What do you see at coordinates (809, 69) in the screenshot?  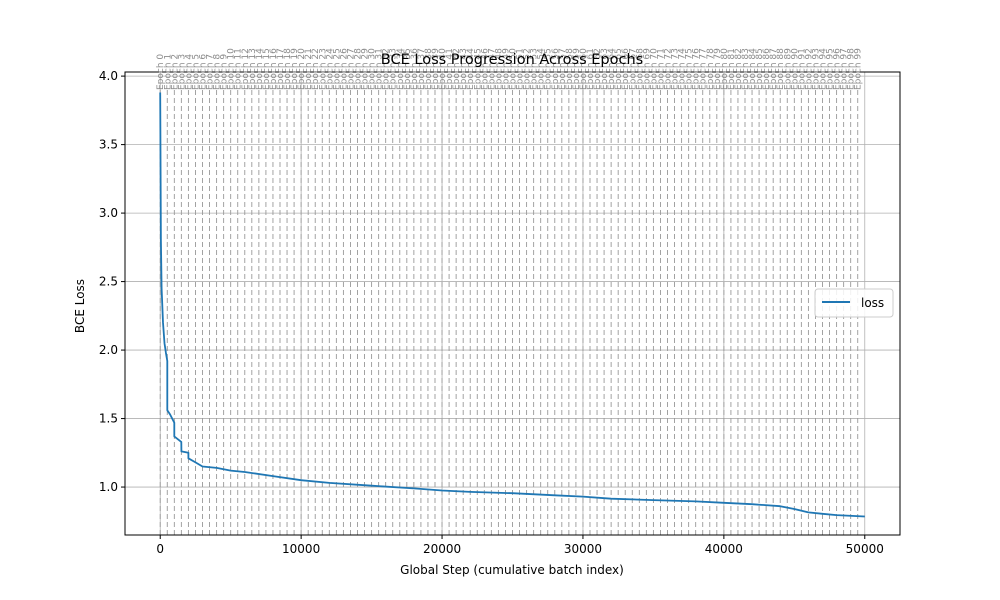 I see `epoch-marker-label: Epoch 92` at bounding box center [809, 69].